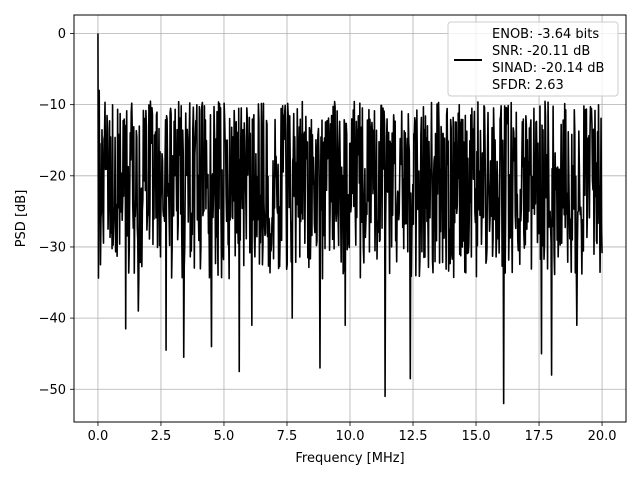  What do you see at coordinates (413, 436) in the screenshot?
I see `x-tick-label: 12.5` at bounding box center [413, 436].